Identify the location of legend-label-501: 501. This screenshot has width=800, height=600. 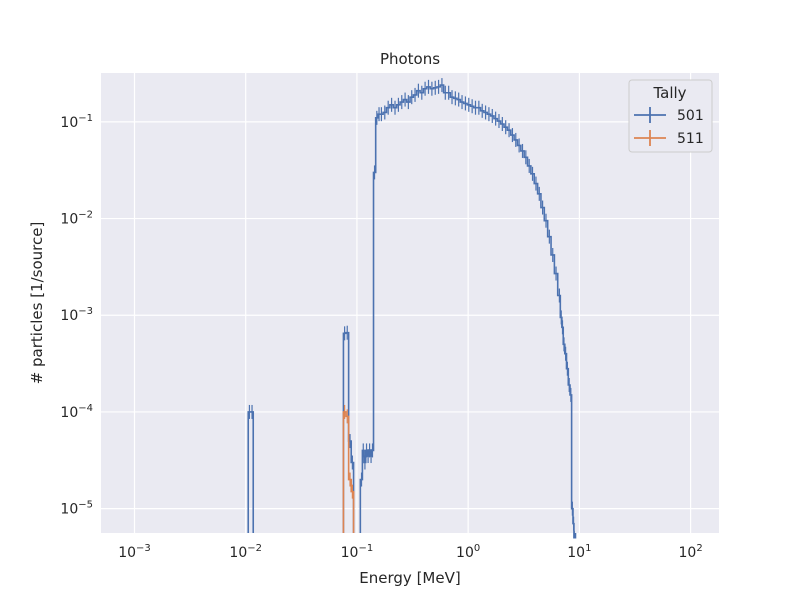
(690, 116).